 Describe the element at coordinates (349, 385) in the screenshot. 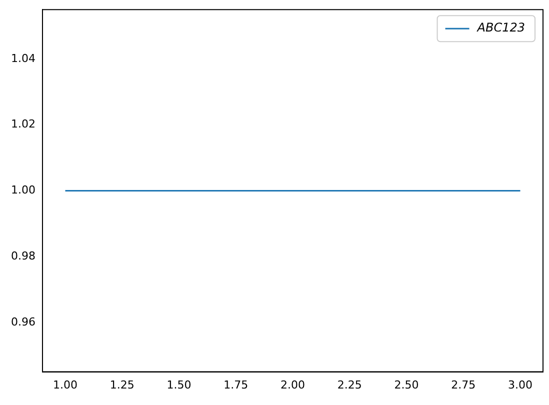

I see `x-tick-label: 2.25` at that location.